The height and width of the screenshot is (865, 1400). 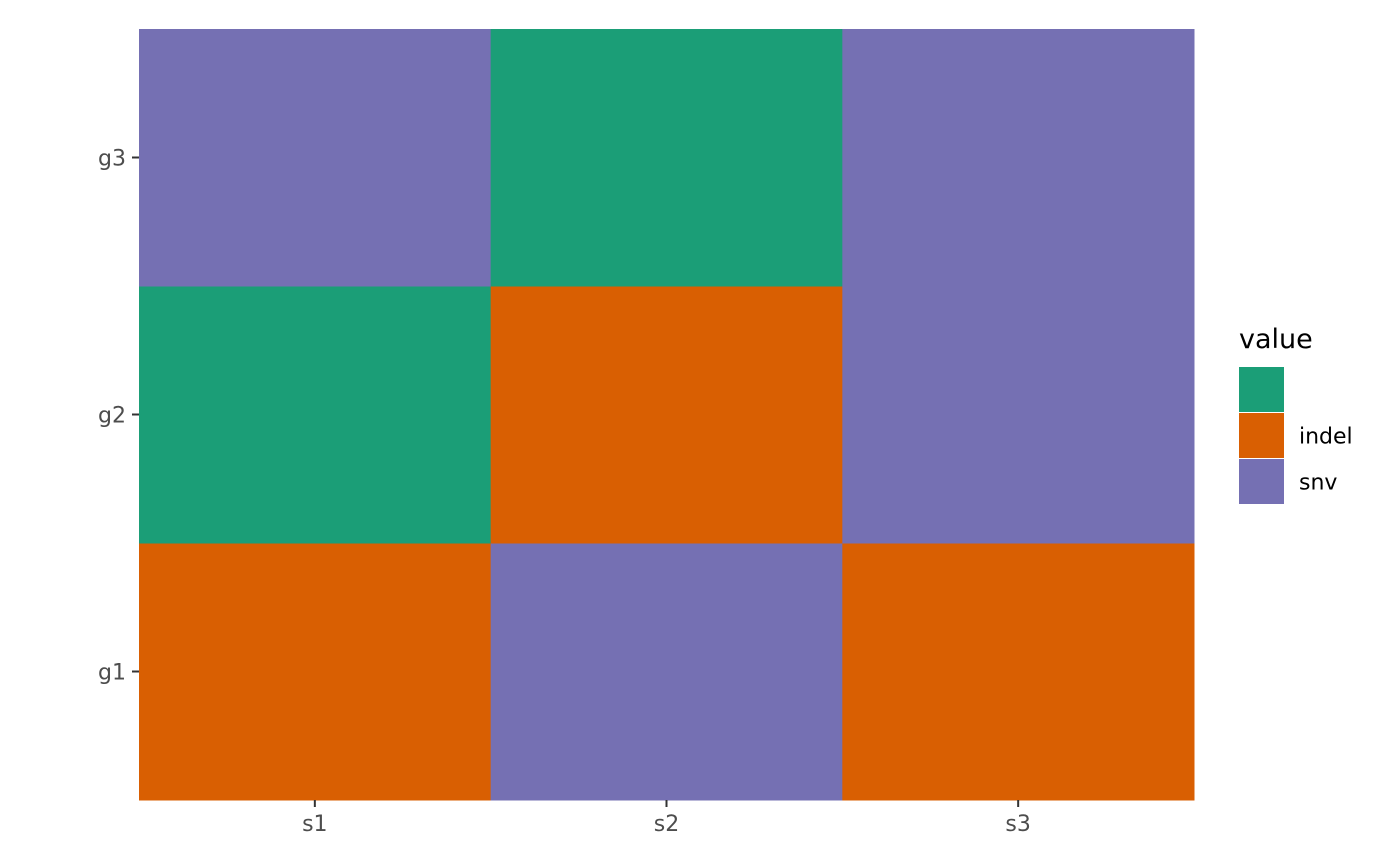 I want to click on legend-label-snv: snv, so click(x=1318, y=483).